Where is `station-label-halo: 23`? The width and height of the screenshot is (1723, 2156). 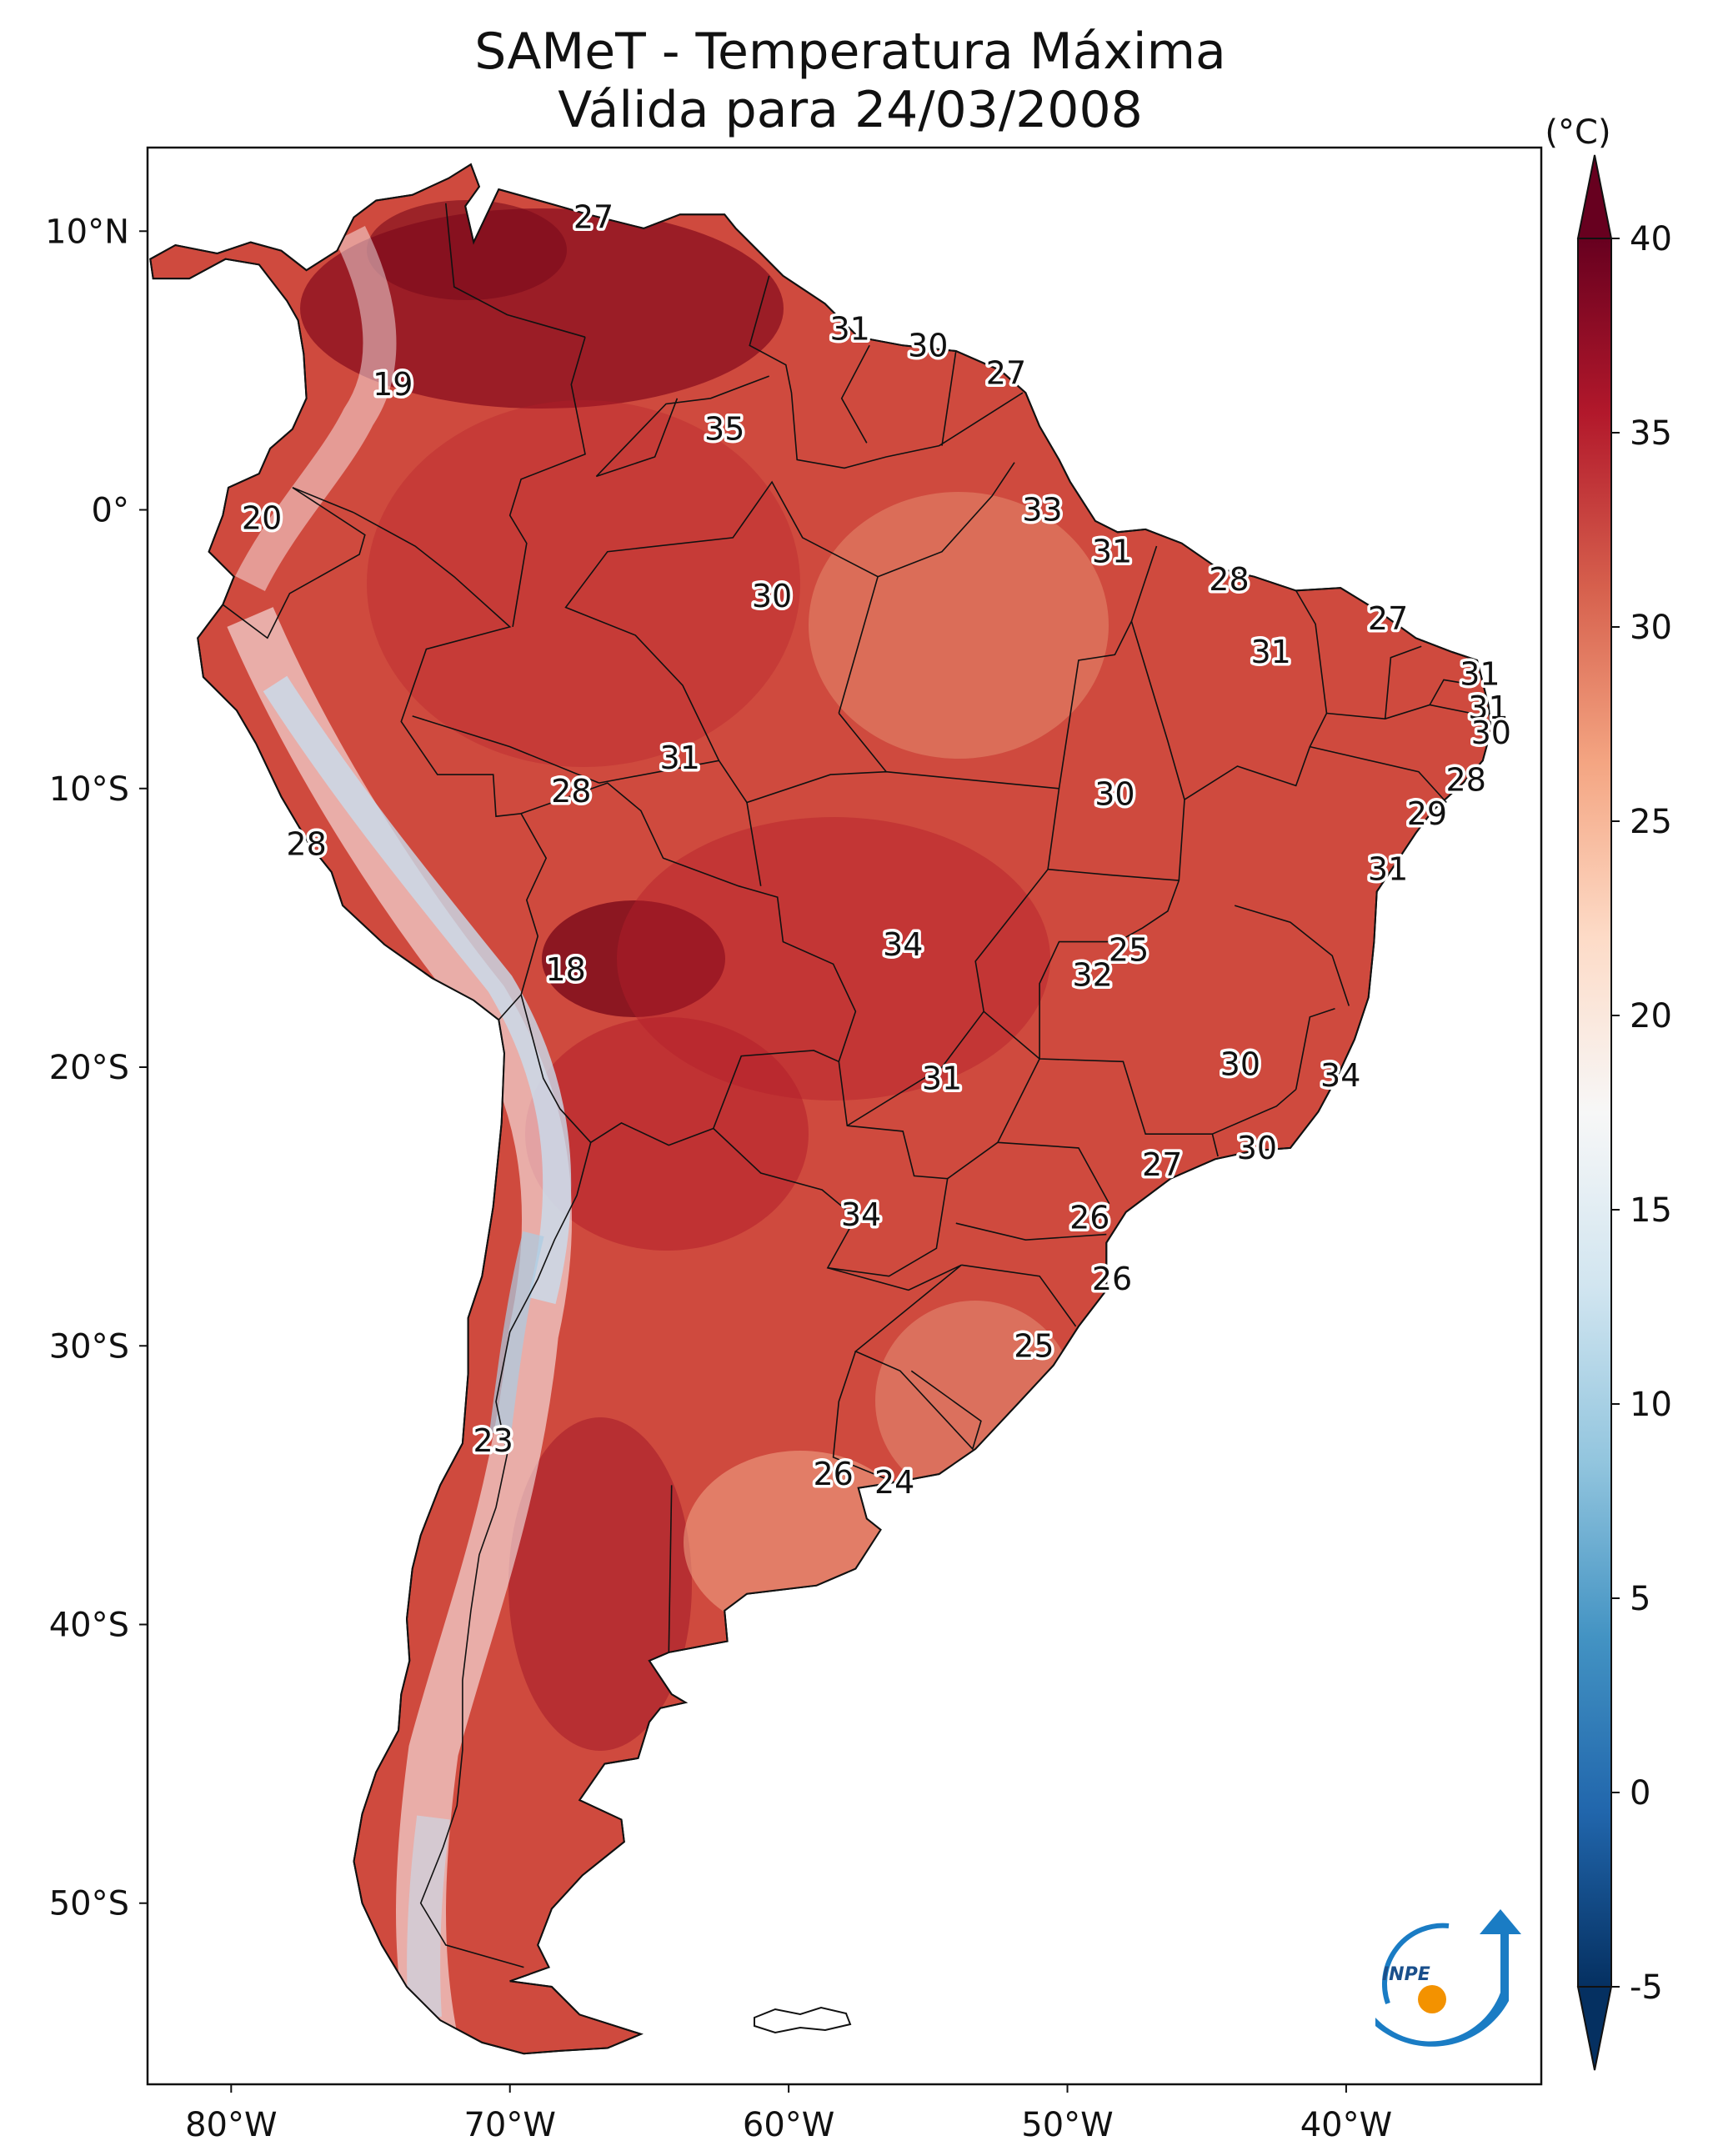 station-label-halo: 23 is located at coordinates (493, 1440).